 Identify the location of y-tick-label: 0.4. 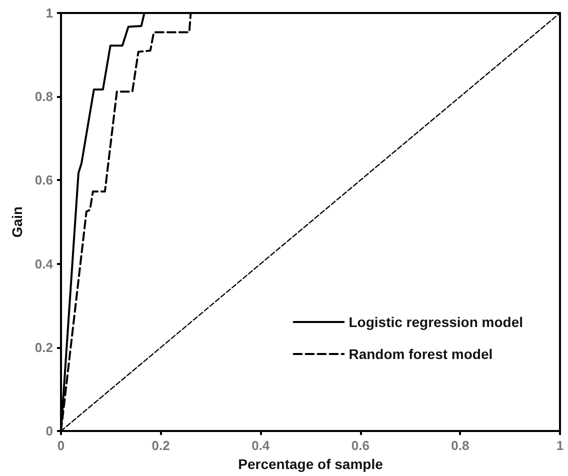
(44, 264).